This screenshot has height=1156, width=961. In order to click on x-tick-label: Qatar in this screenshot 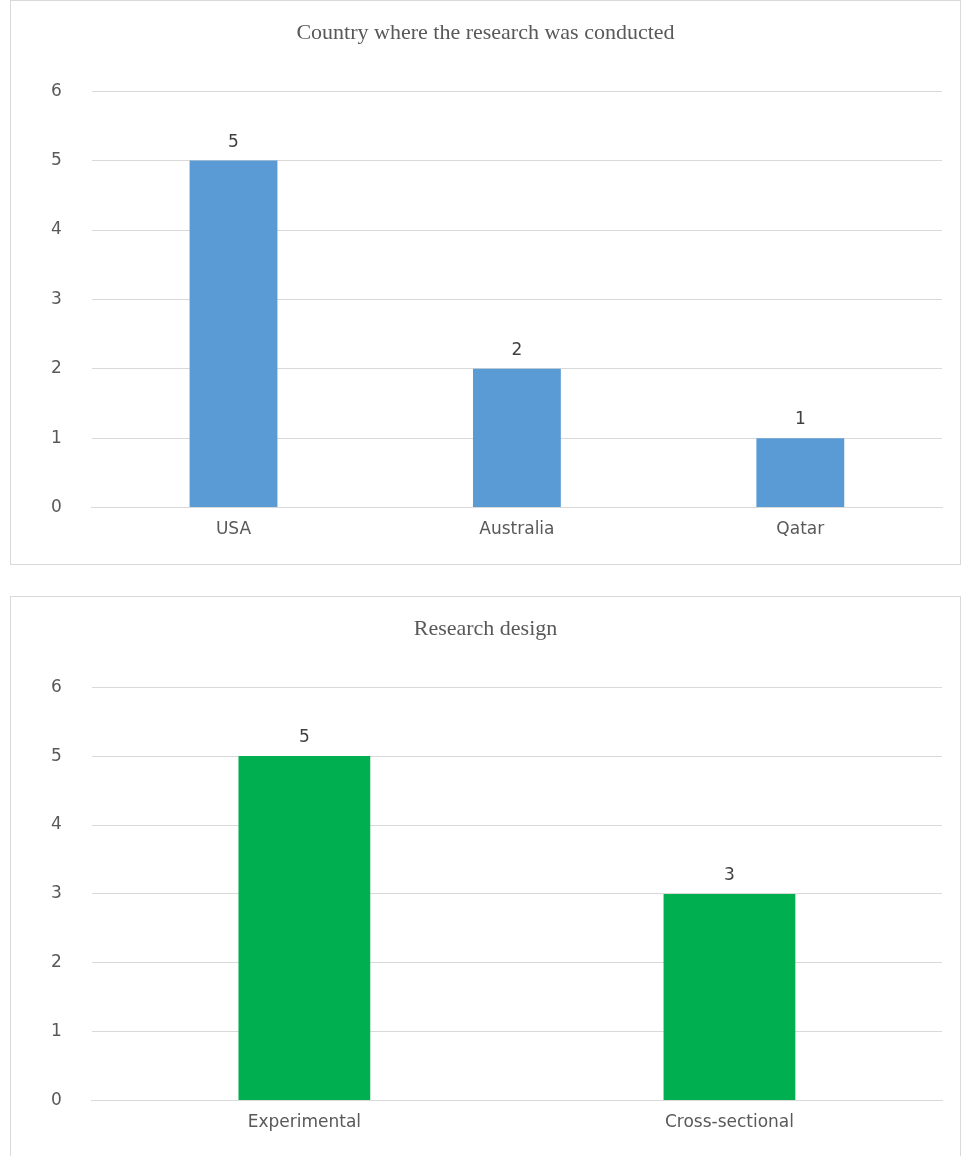, I will do `click(800, 528)`.